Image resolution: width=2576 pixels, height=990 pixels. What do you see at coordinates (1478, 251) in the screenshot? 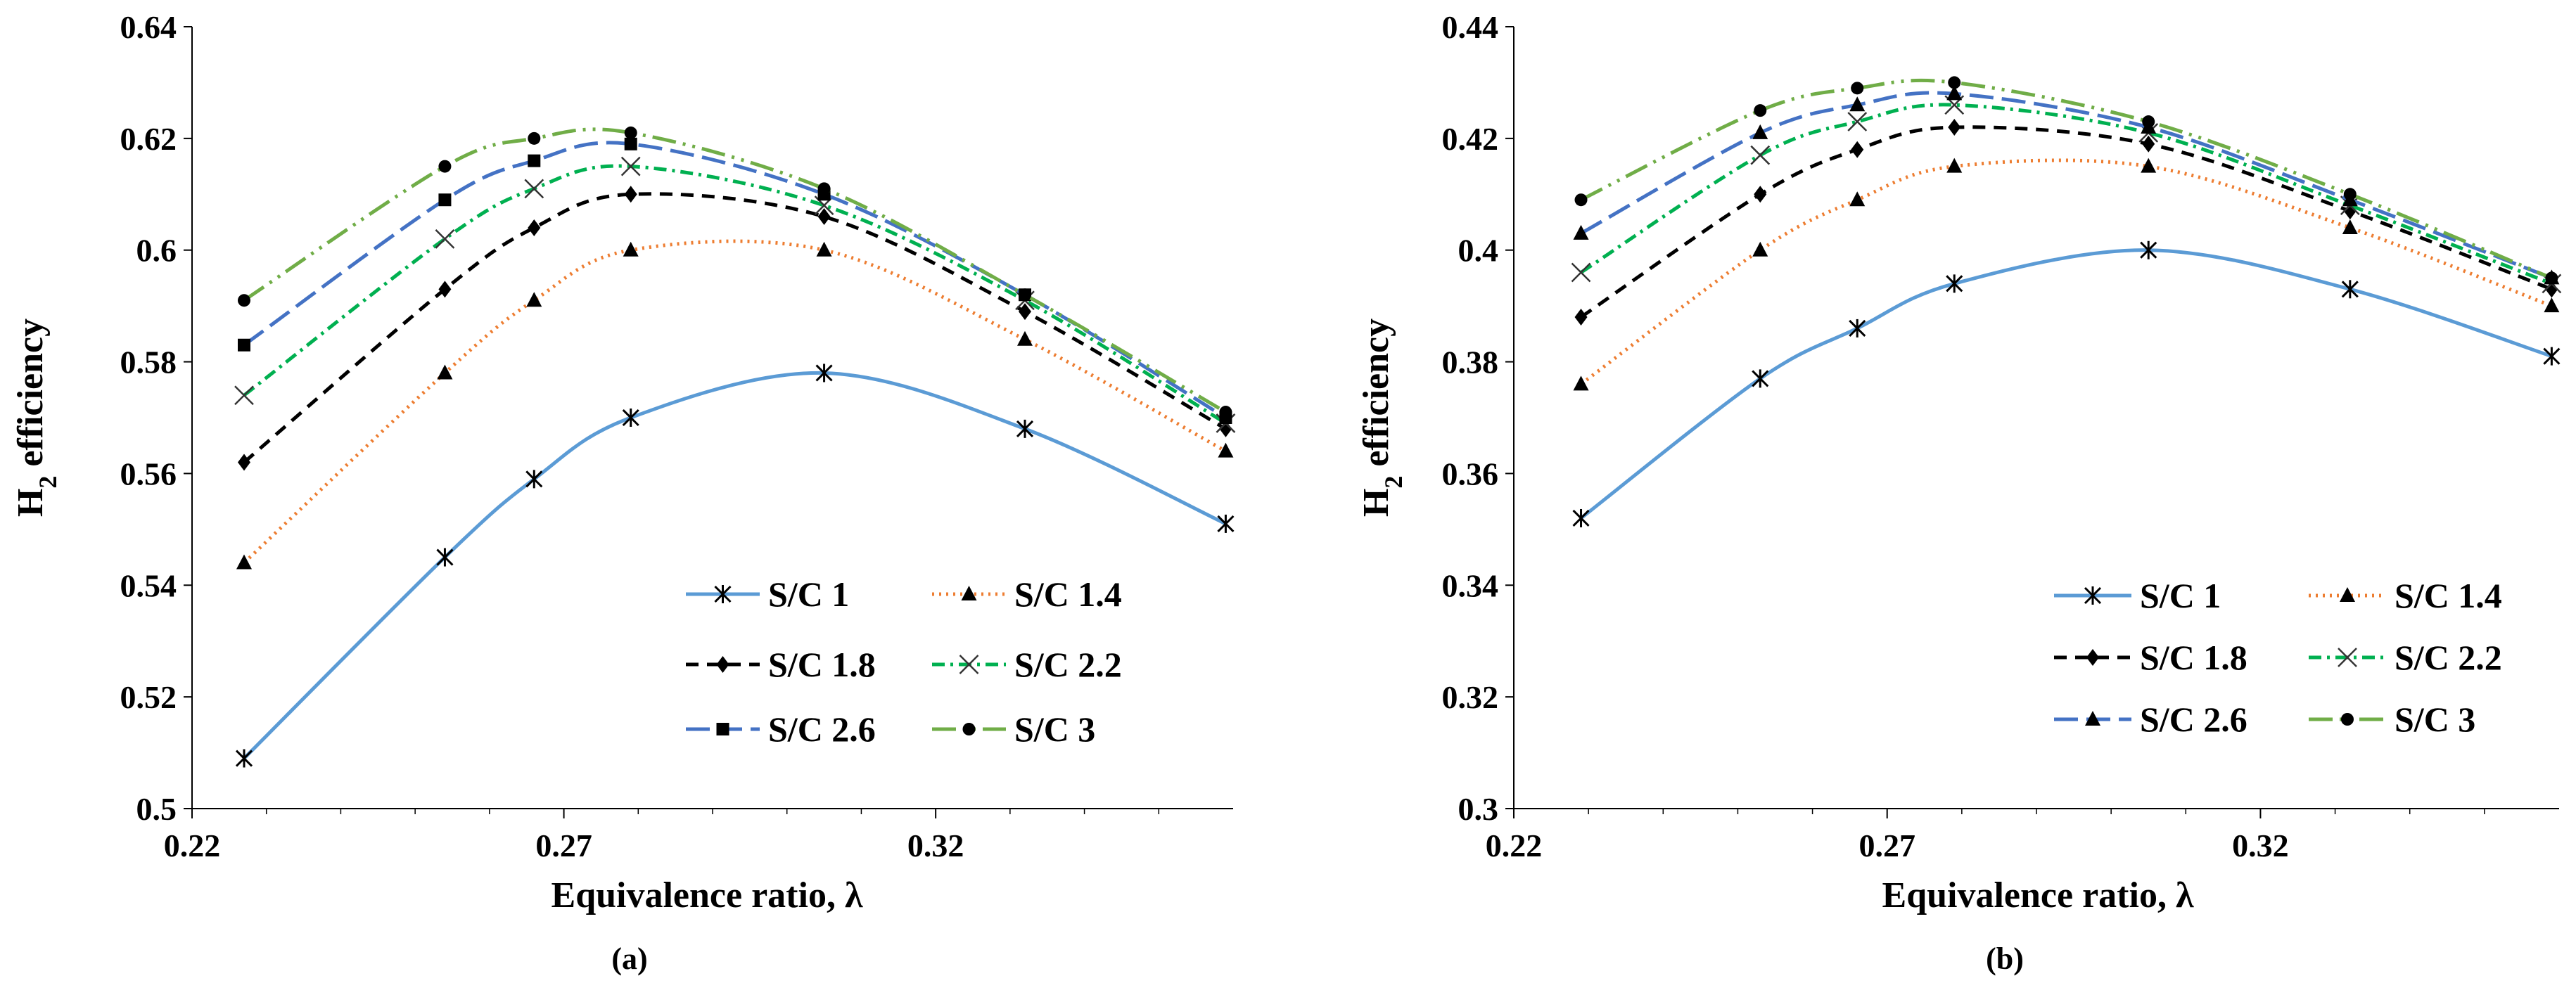
I see `y-tick-label: 0.4` at bounding box center [1478, 251].